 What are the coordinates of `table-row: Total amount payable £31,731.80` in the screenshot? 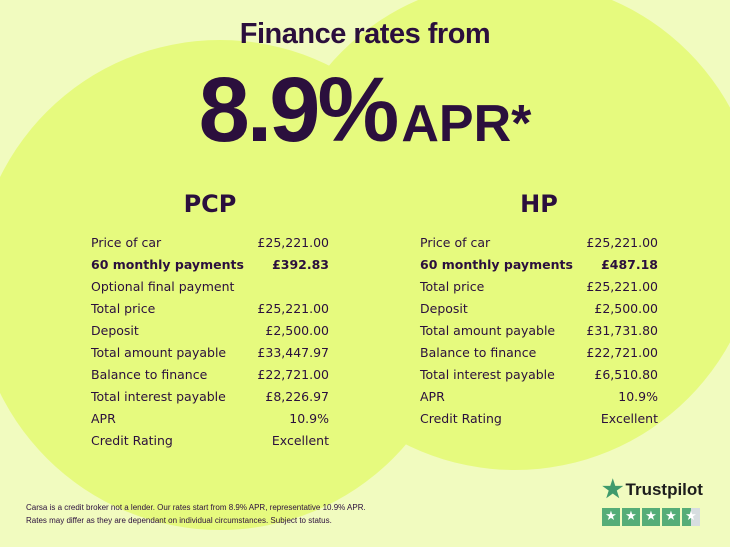 It's located at (539, 331).